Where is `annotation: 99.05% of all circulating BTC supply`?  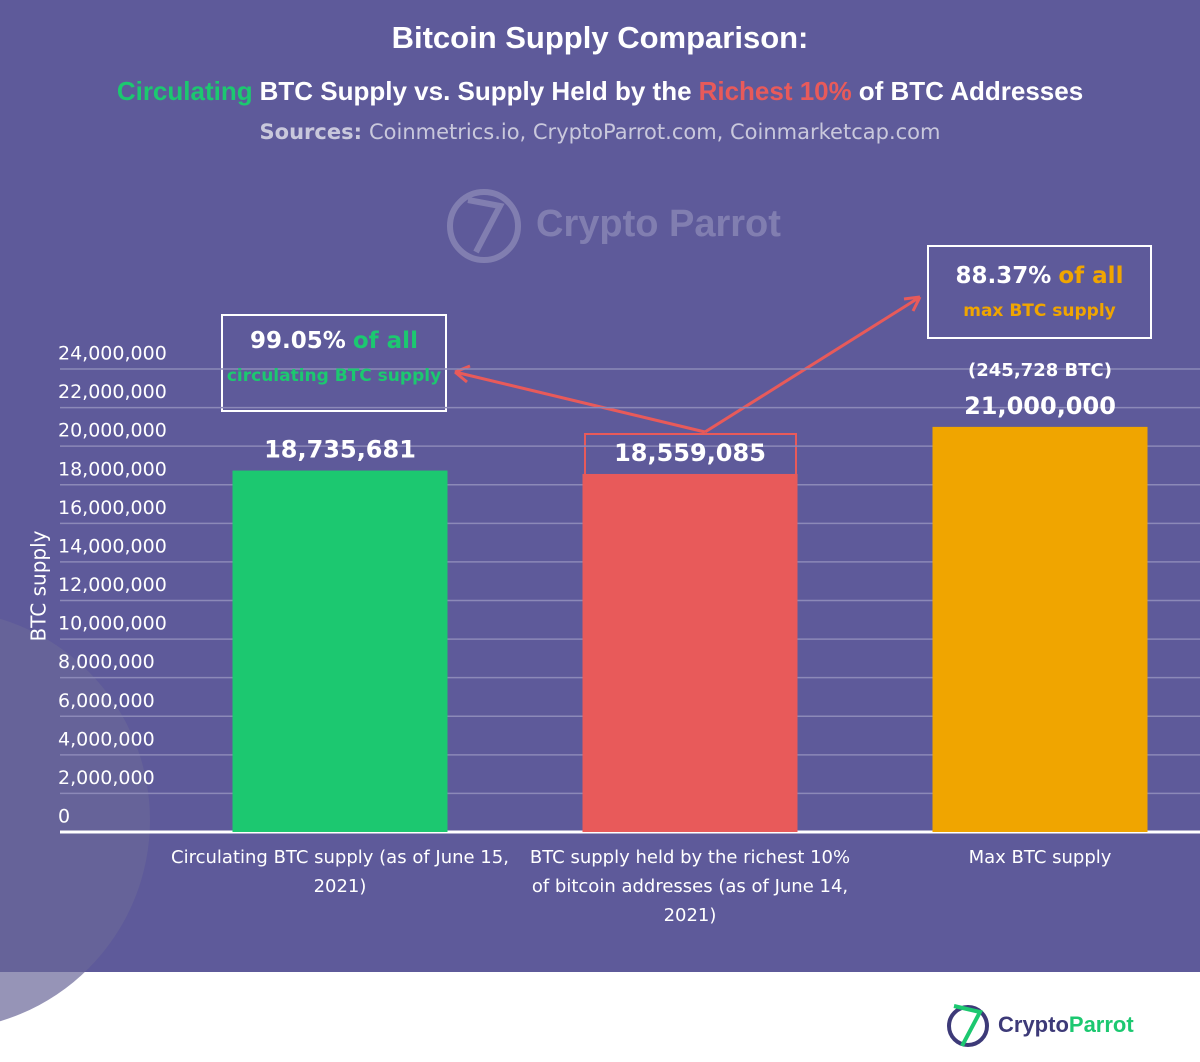
annotation: 99.05% of all circulating BTC supply is located at coordinates (334, 357).